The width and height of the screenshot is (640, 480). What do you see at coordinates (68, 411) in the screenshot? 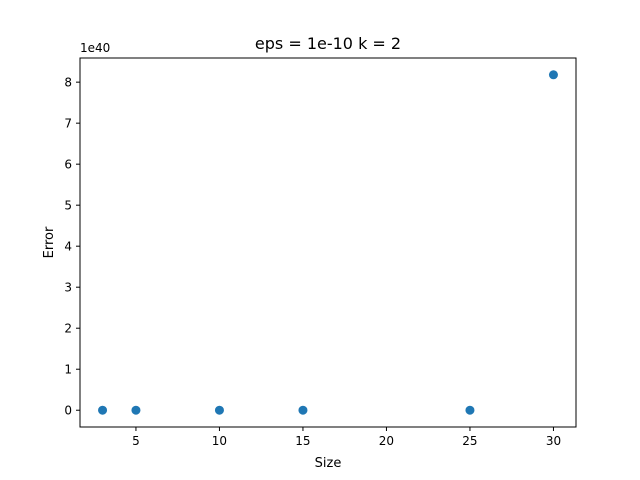
I see `y-tick-label: 0` at bounding box center [68, 411].